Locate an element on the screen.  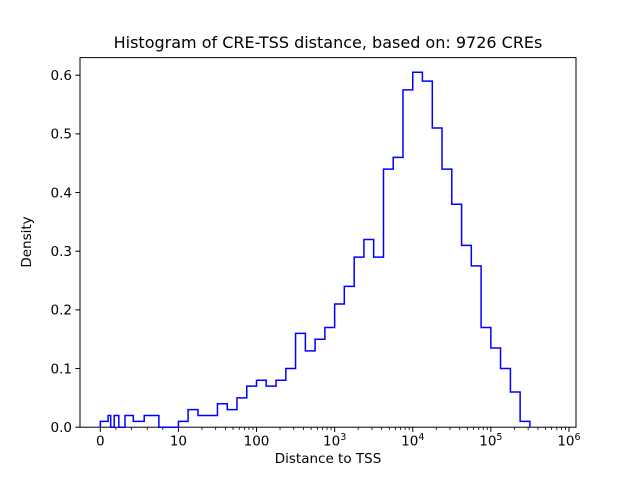
y-tick-label: 0.5 is located at coordinates (61, 135).